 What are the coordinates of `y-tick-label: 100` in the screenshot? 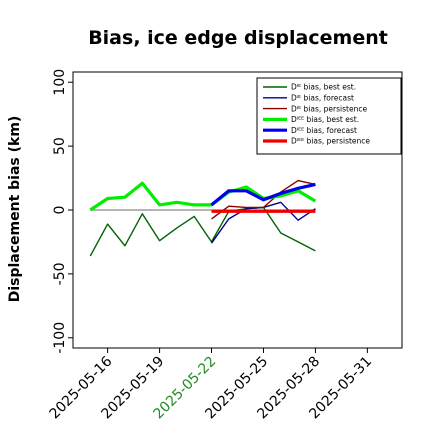 It's located at (60, 82).